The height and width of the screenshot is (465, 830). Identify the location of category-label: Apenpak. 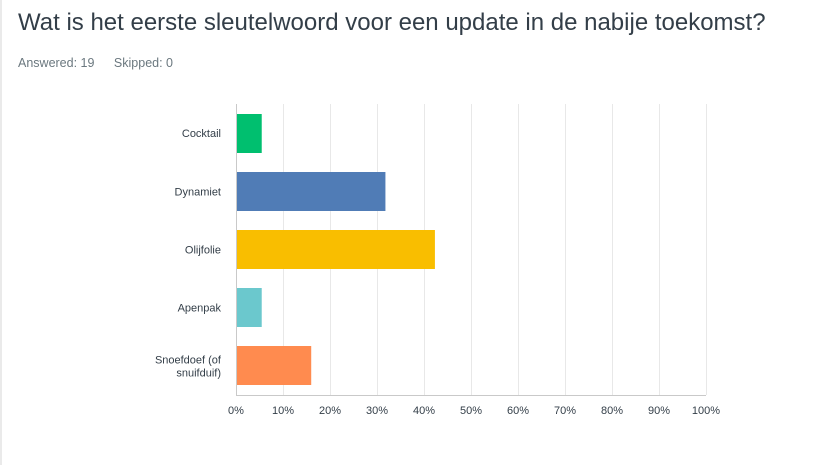
(200, 309).